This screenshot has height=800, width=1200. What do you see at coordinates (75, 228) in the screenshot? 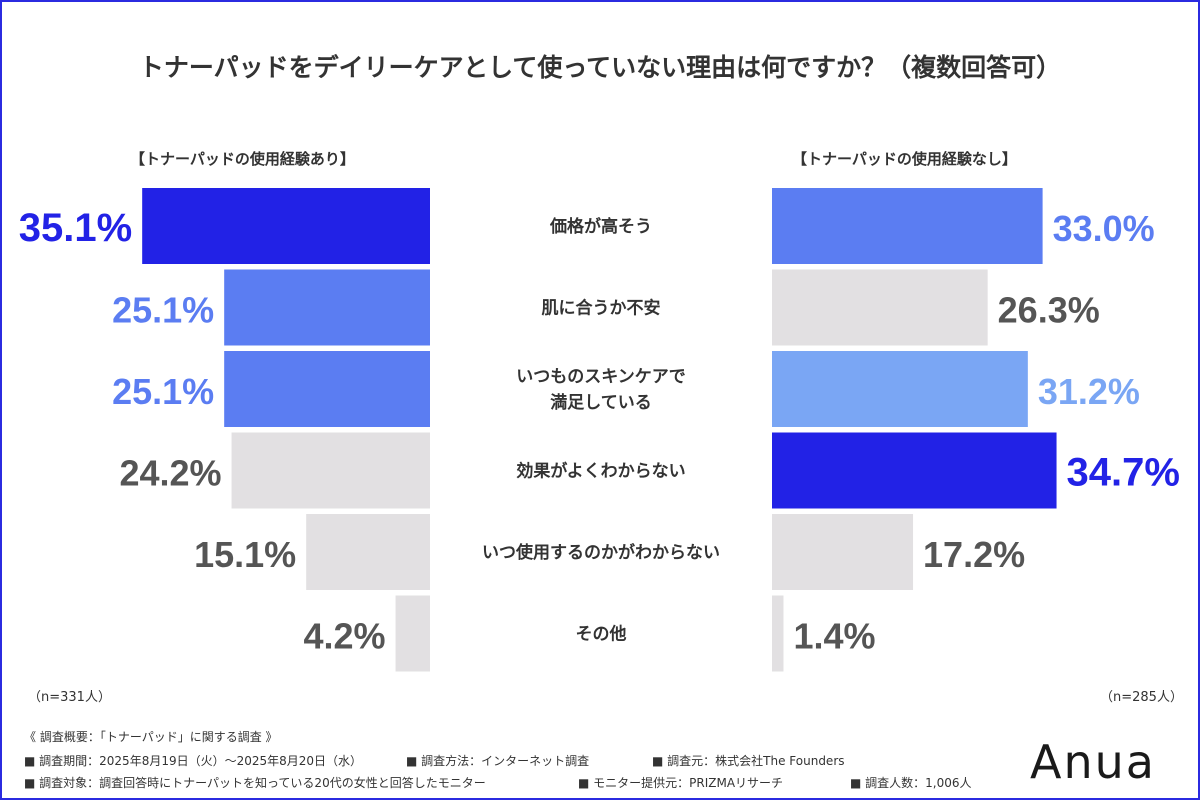
I see `left-value-label: 35.1%` at bounding box center [75, 228].